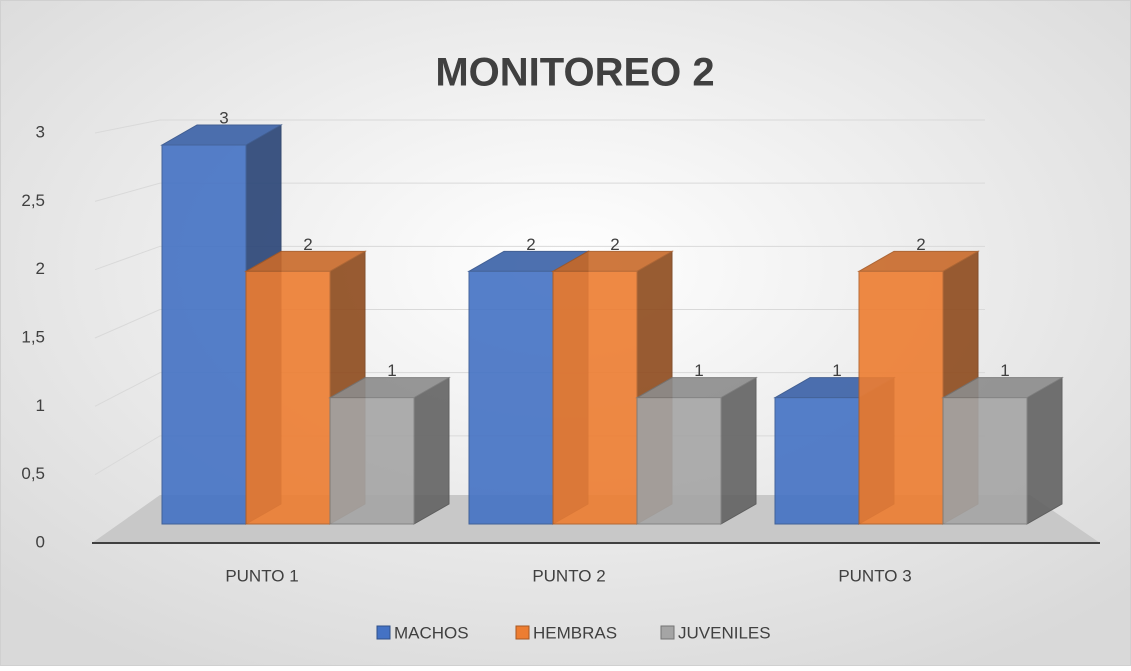 The width and height of the screenshot is (1131, 671). I want to click on y-tick-label: 2, so click(40, 268).